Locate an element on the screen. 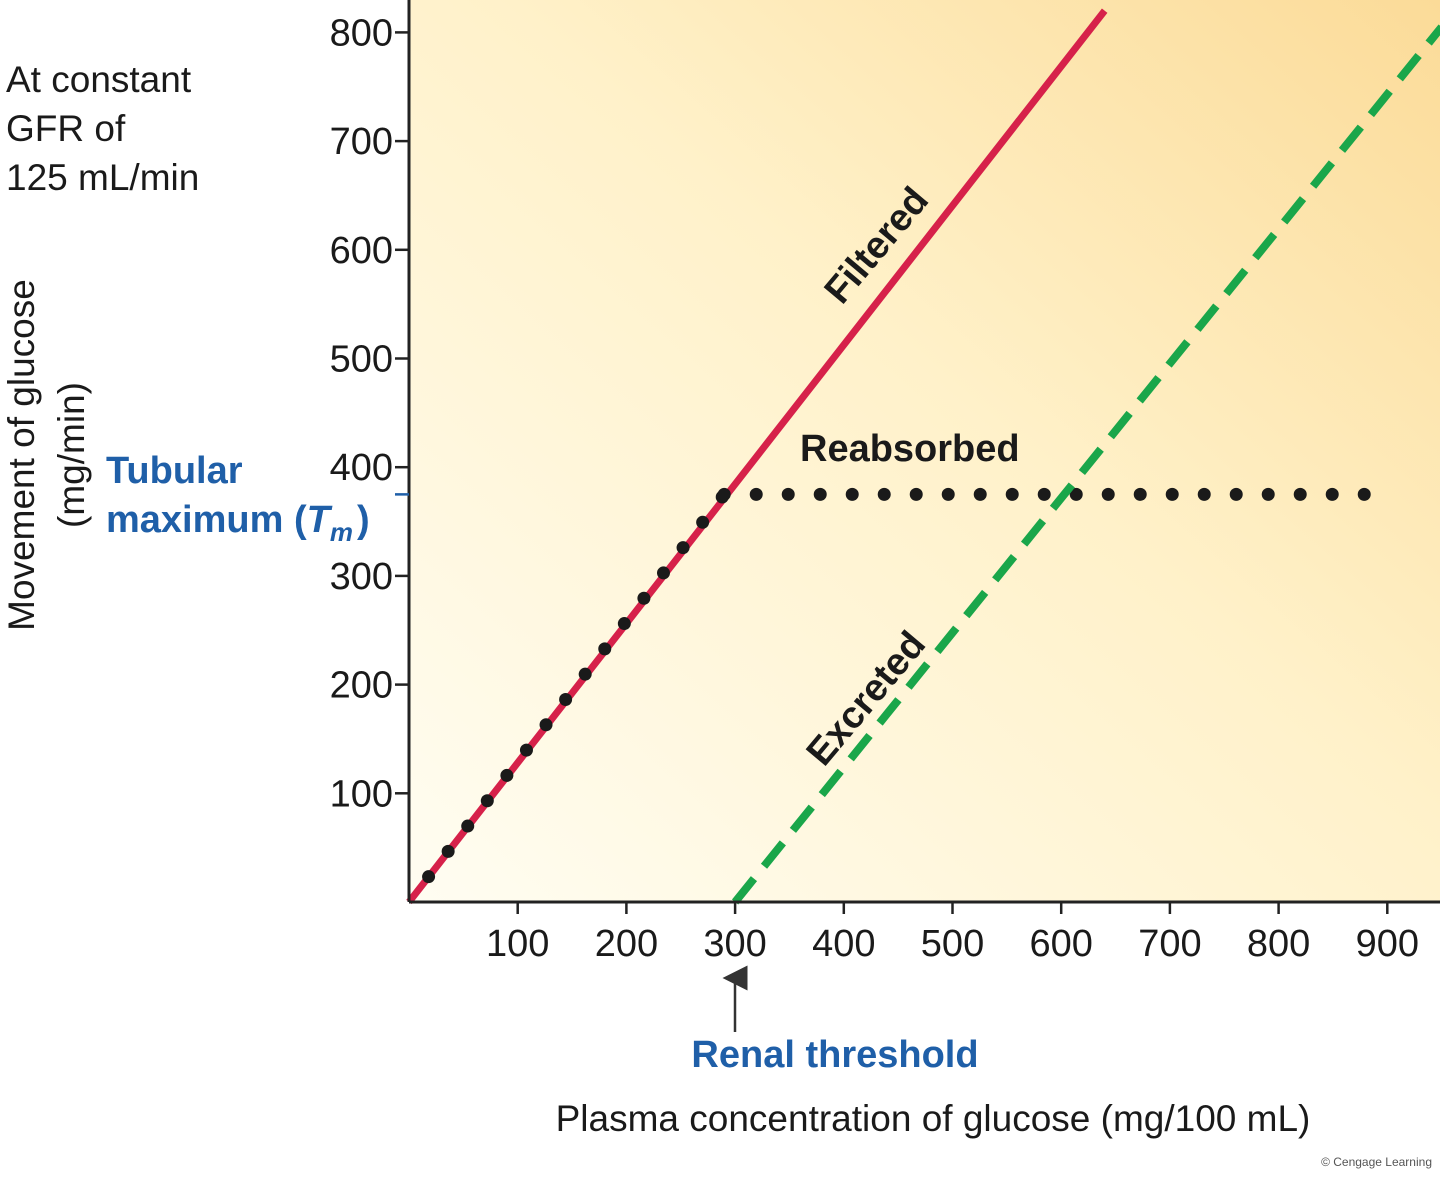 The image size is (1440, 1177). tubular-max-line-1: Tubular is located at coordinates (174, 471).